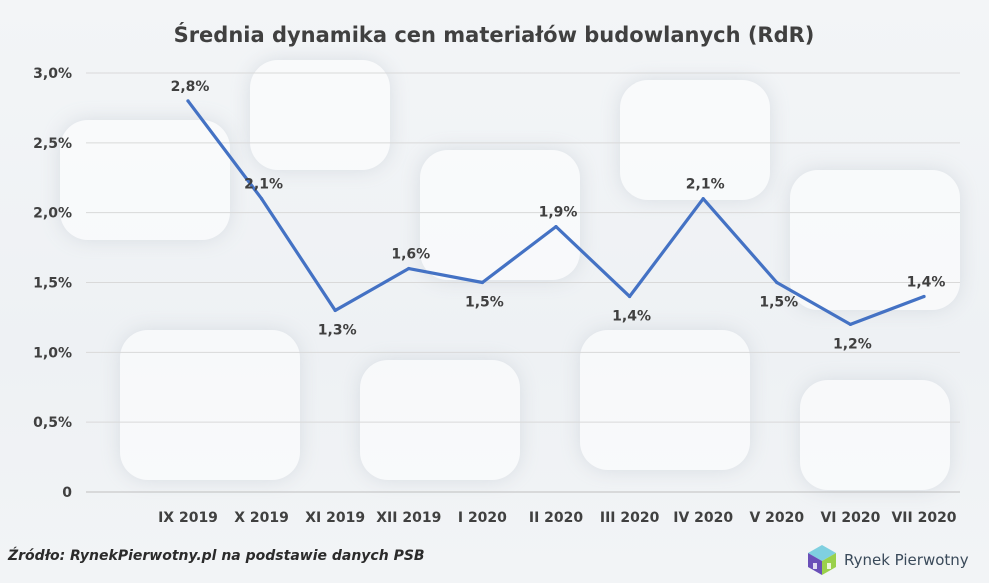  I want to click on y-axis-ticks: 0 0,5% 1,0% 1,5% 2,0% 2,5% 3,0%, so click(52, 283).